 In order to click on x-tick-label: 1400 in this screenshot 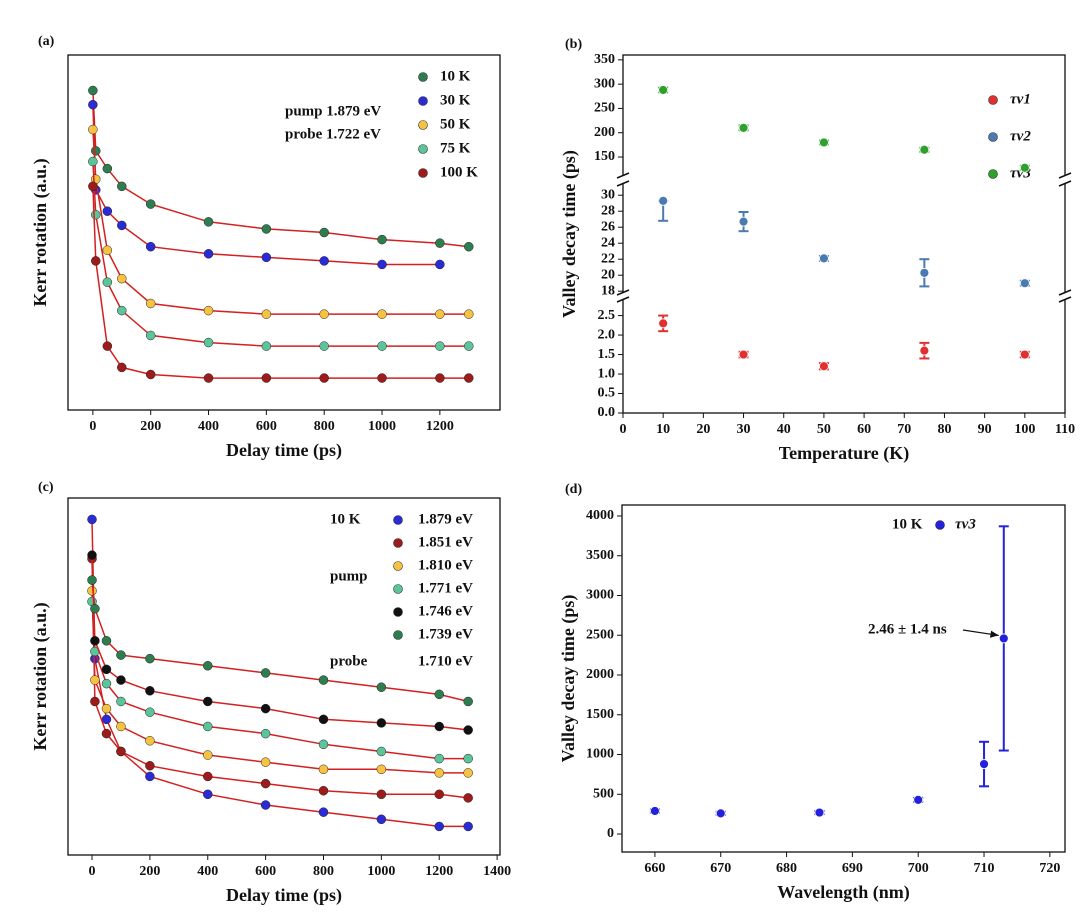, I will do `click(497, 871)`.